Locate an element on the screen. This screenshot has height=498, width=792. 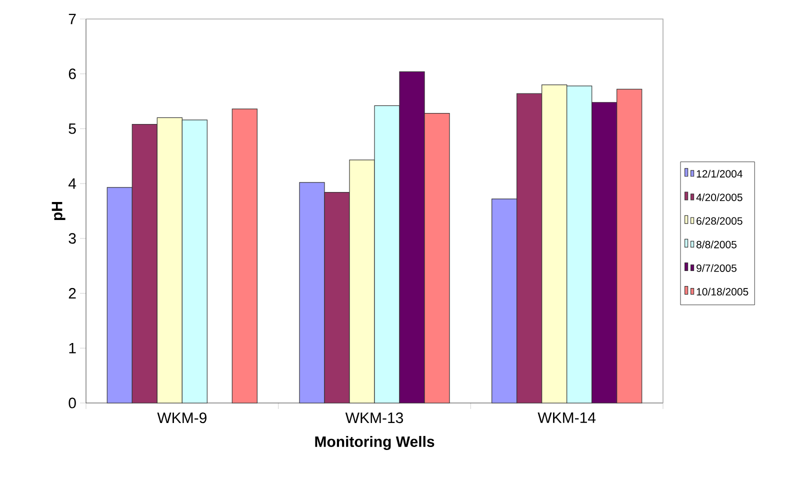
legend-label: 4/20/2005 is located at coordinates (719, 197).